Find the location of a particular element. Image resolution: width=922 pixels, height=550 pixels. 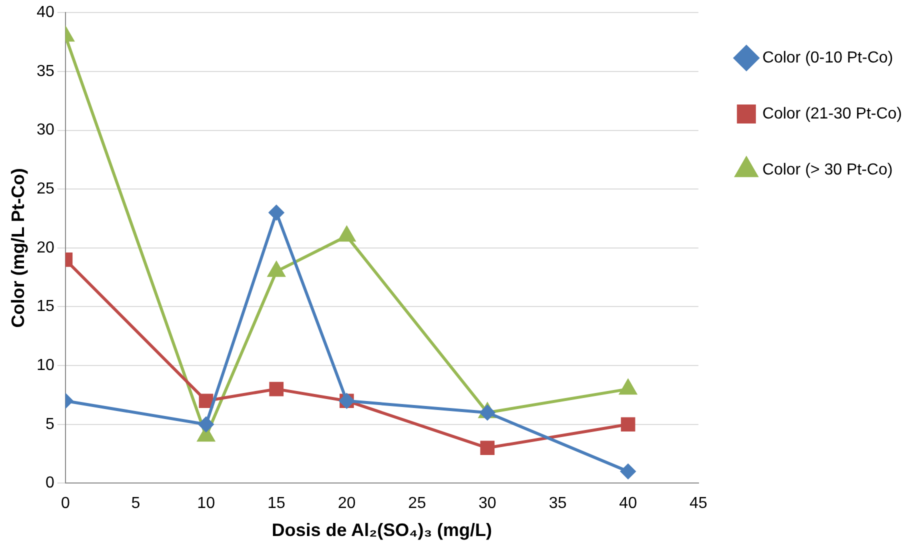

x-tick-label: 10 is located at coordinates (206, 503).